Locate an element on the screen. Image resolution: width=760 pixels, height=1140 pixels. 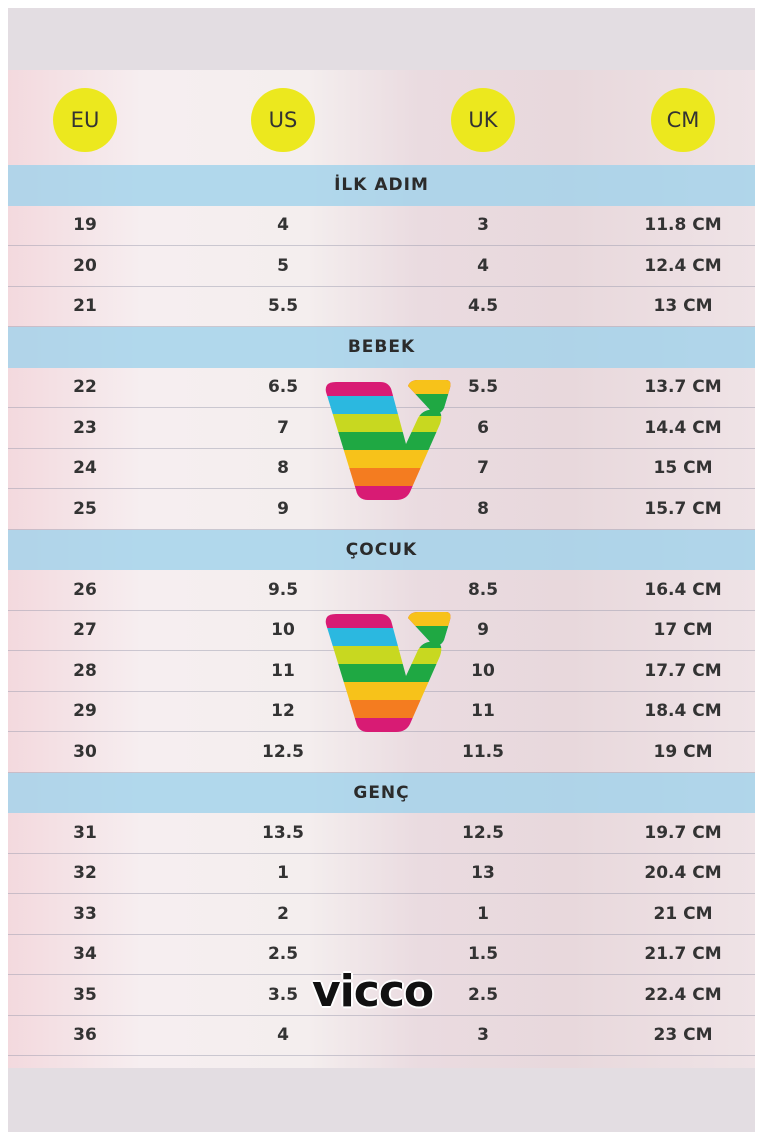
cell-uk: 4.5 is located at coordinates (483, 306).